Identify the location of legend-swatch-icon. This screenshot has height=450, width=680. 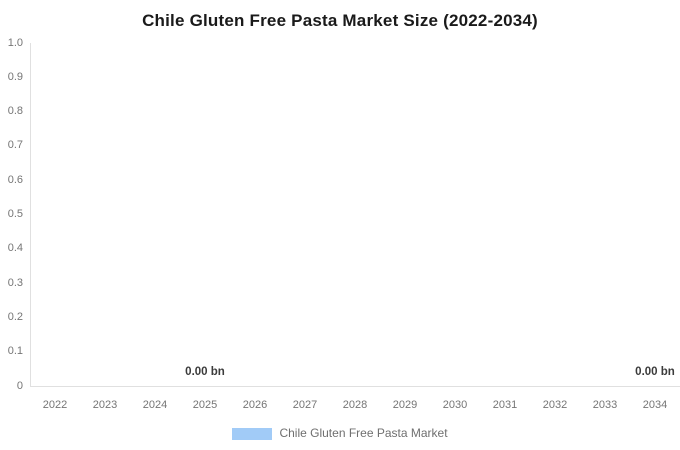
(252, 433).